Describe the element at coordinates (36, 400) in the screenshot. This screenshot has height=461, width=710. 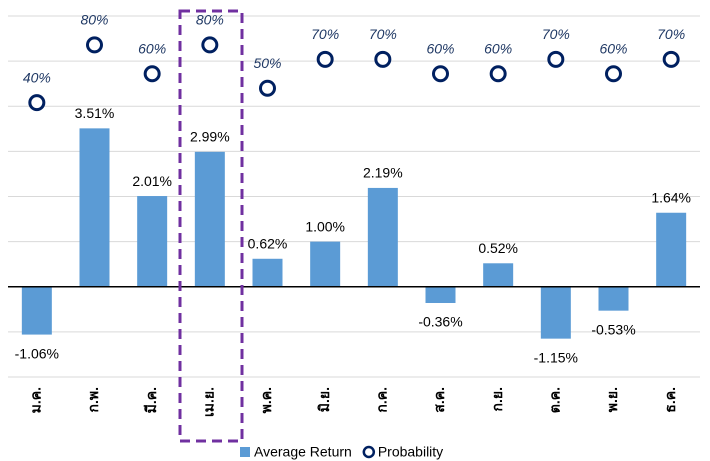
I see `x-tick-label: ม.ค.` at that location.